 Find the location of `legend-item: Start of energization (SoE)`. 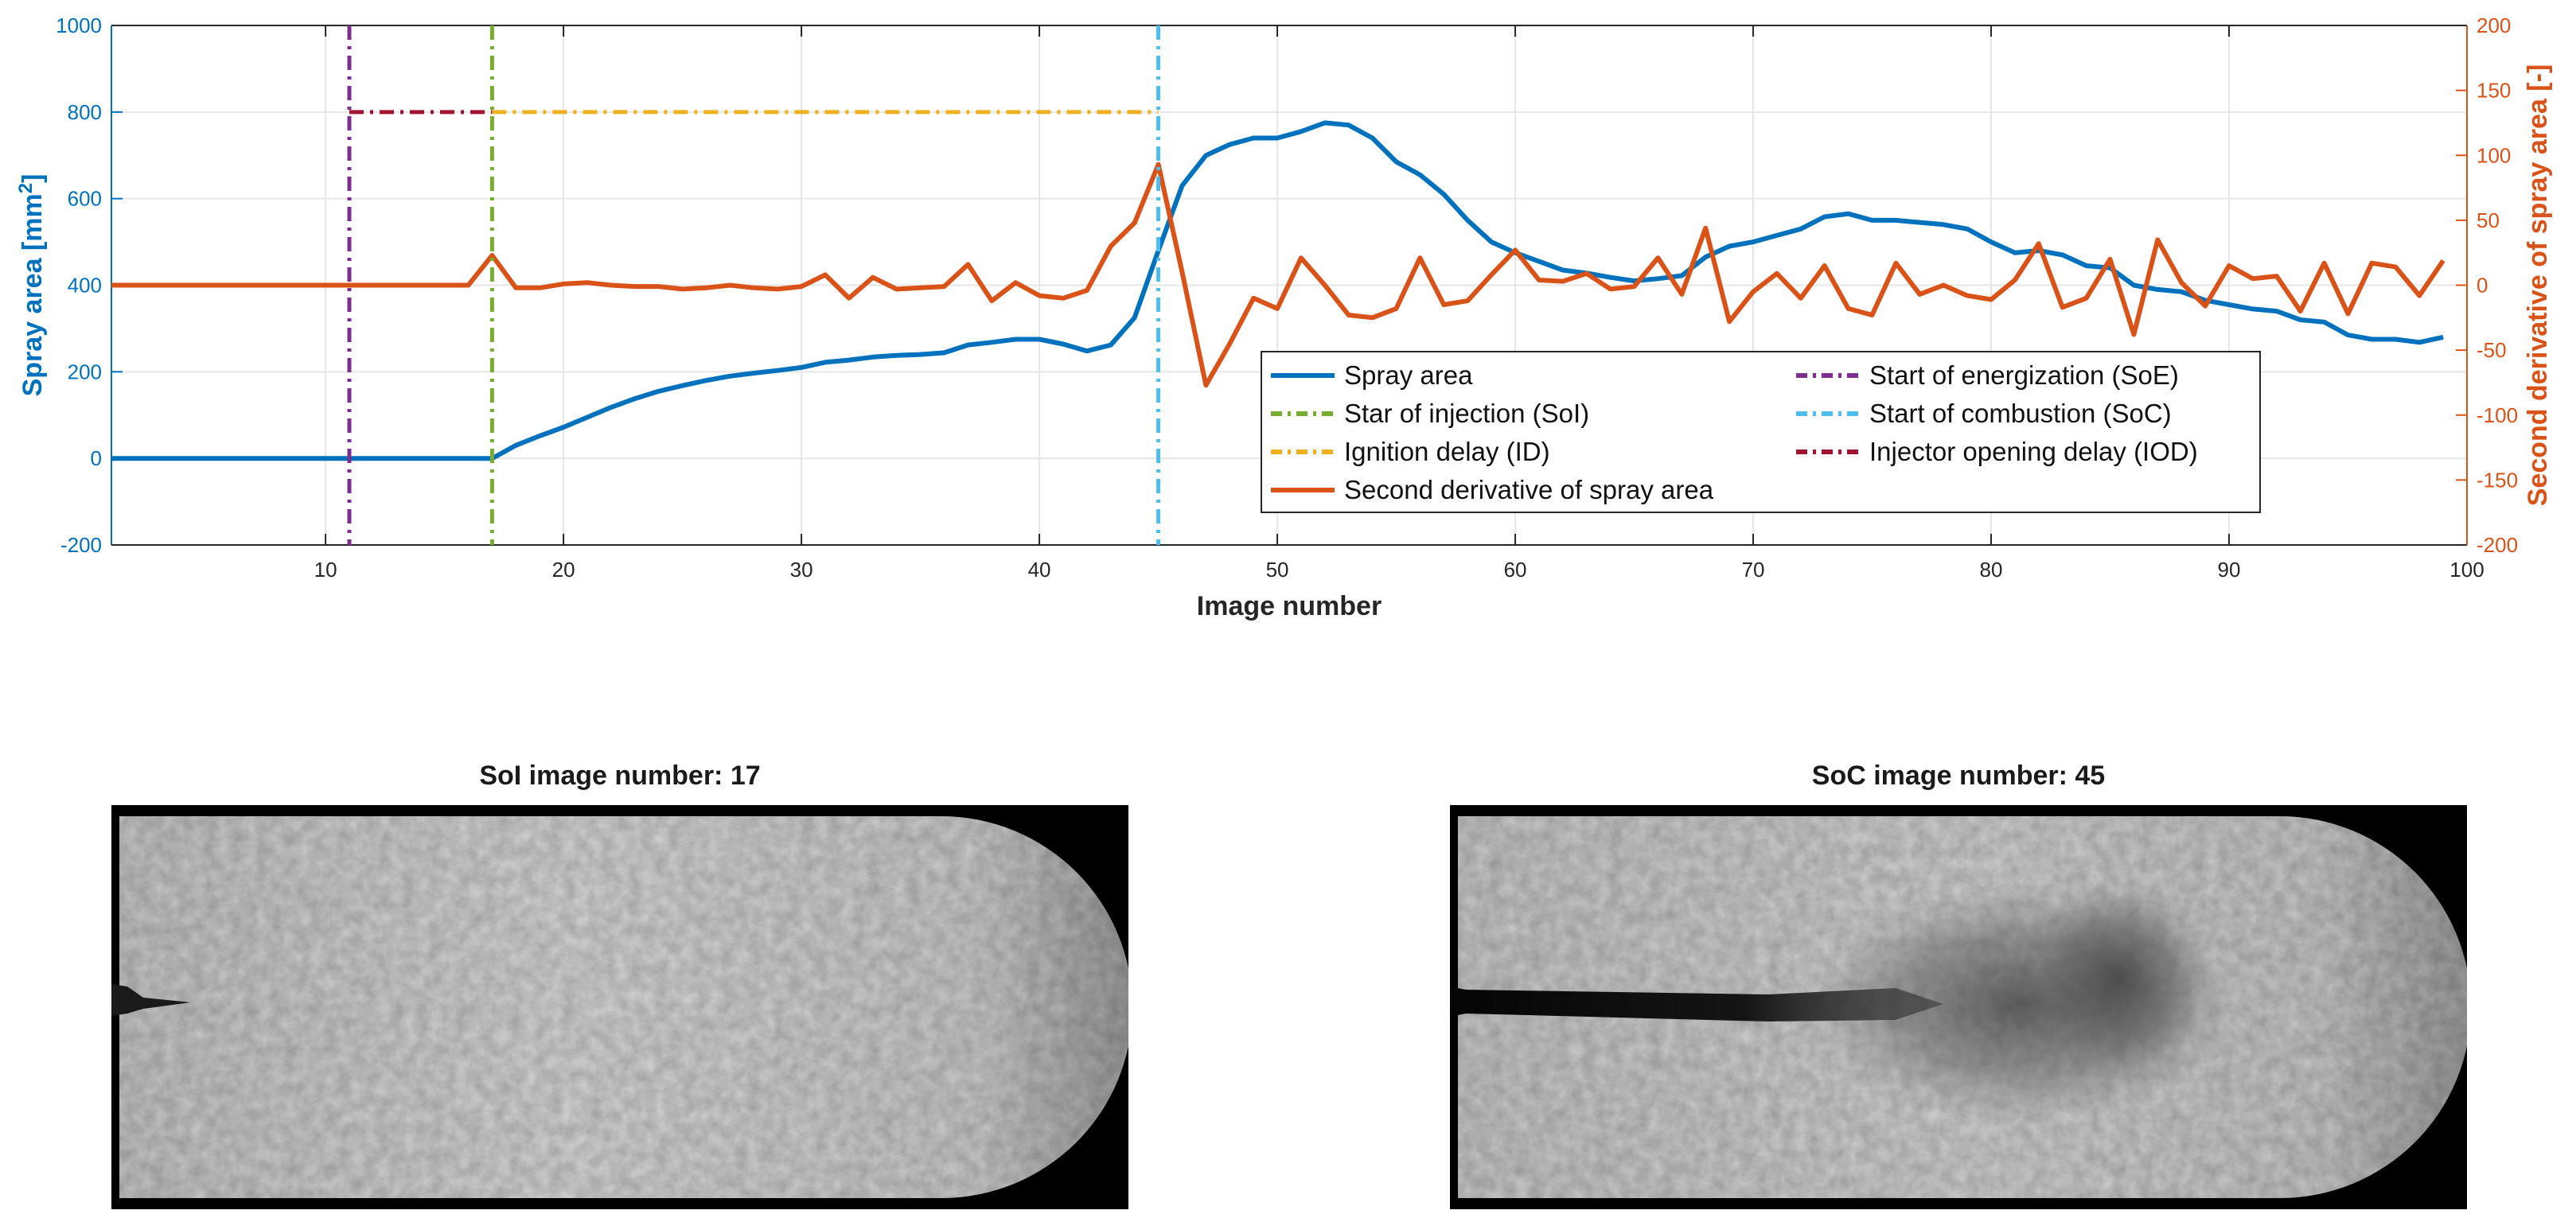

legend-item: Start of energization (SoE) is located at coordinates (1987, 375).